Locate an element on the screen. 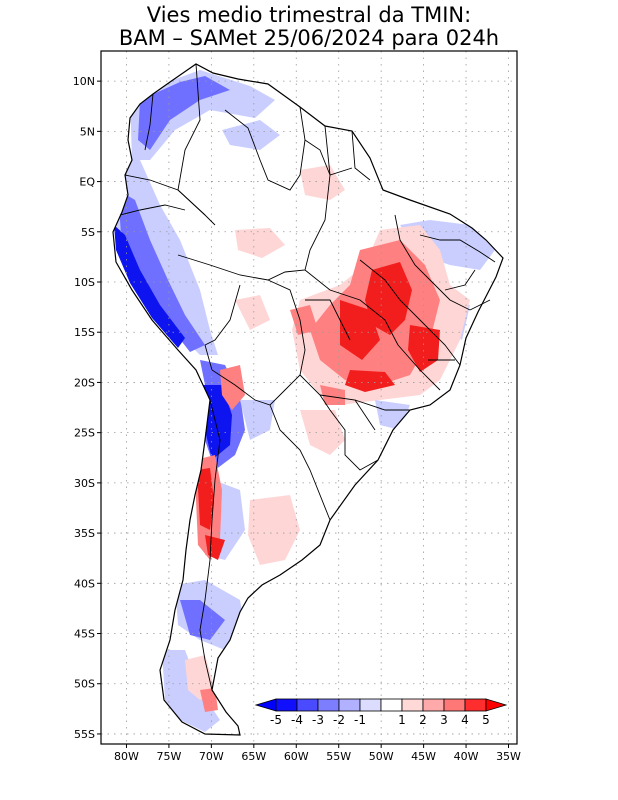 This screenshot has width=618, height=800. lon-tick-label: 50W is located at coordinates (381, 756).